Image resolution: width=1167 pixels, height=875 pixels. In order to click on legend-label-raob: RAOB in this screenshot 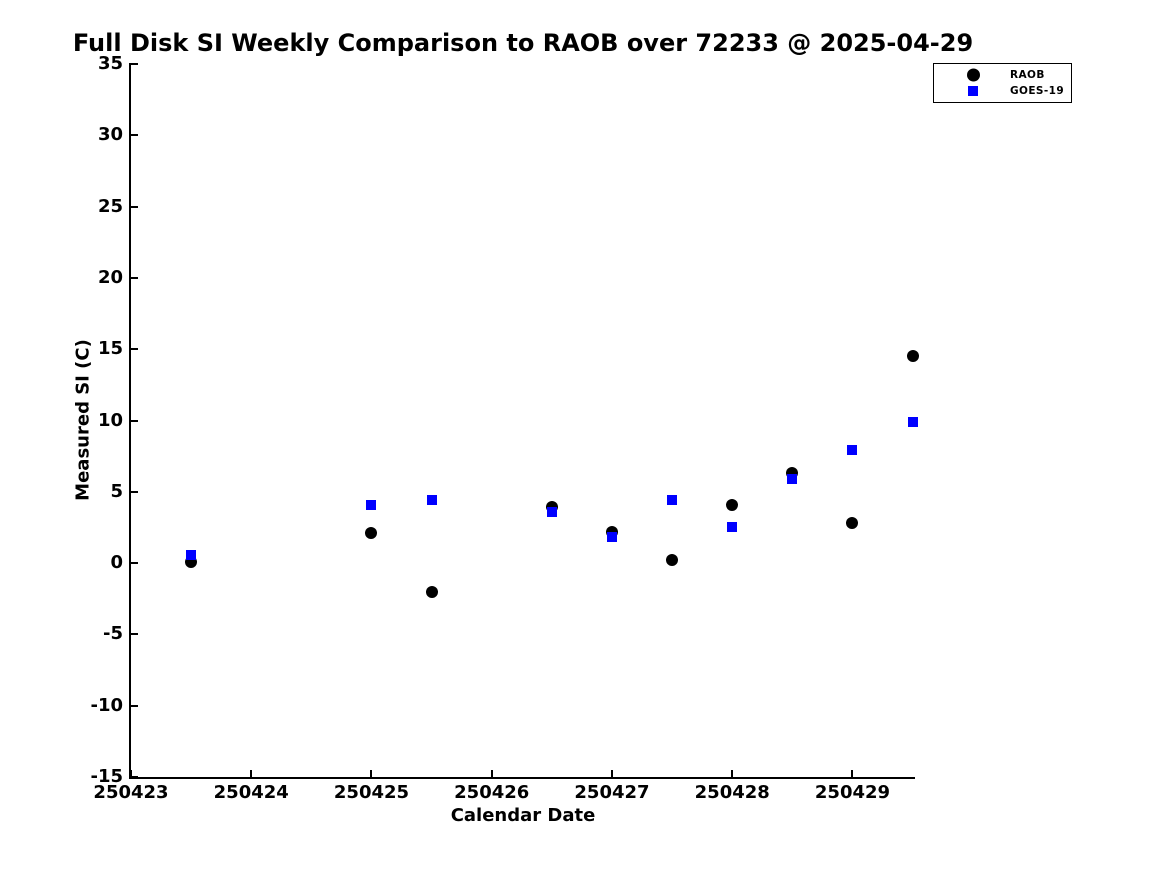, I will do `click(1027, 75)`.